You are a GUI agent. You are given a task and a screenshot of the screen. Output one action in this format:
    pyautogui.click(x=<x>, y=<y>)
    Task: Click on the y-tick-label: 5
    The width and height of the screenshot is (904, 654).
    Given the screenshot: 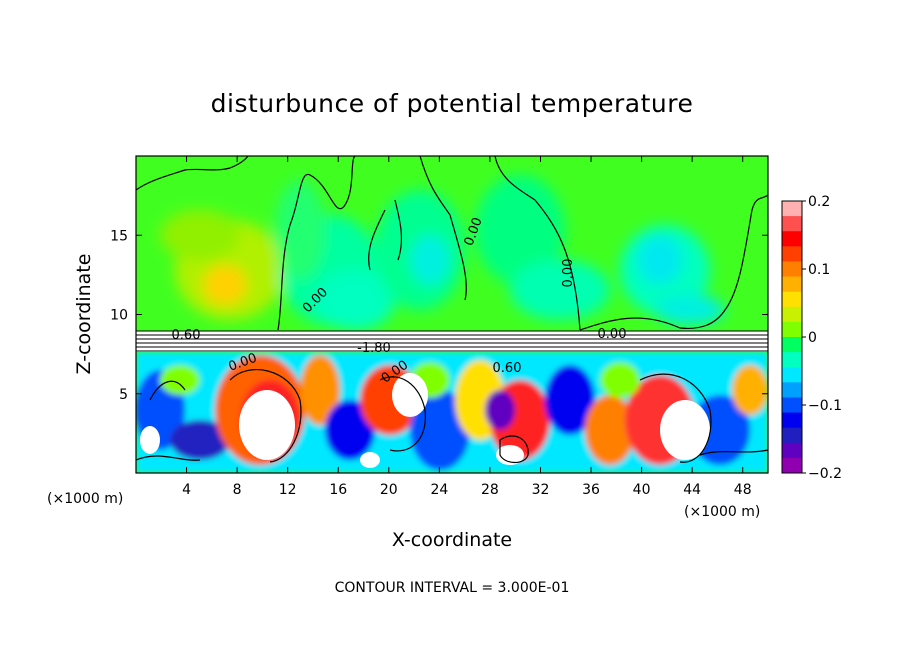 What is the action you would take?
    pyautogui.click(x=123, y=395)
    